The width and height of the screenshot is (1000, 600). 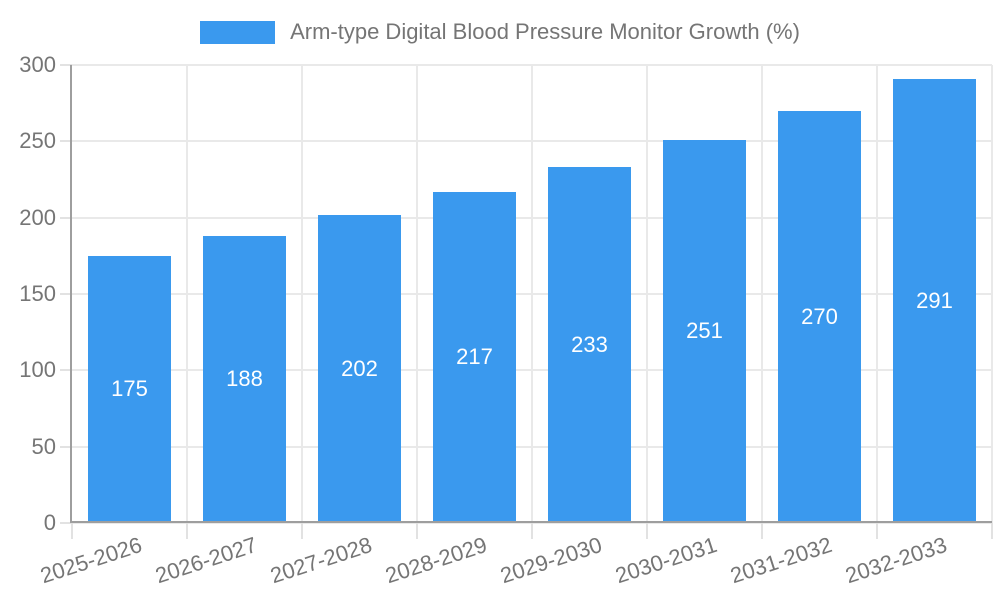 I want to click on bar-value-label: 188, so click(x=244, y=379).